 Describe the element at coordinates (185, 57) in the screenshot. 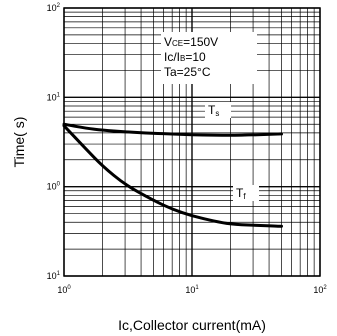

I see `condition-line: Ic/IB=10` at that location.